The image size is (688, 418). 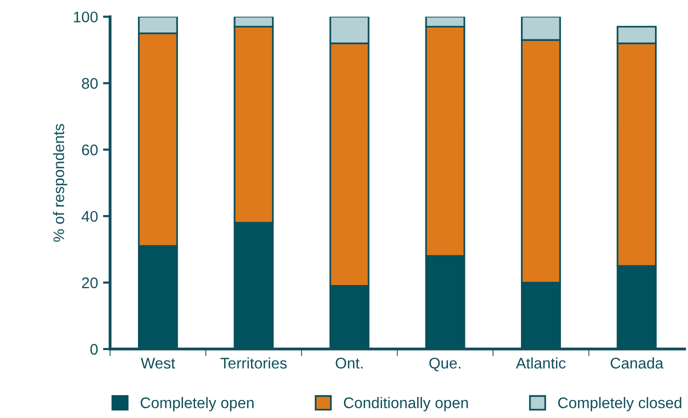 What do you see at coordinates (197, 404) in the screenshot?
I see `legend-label: Completely open` at bounding box center [197, 404].